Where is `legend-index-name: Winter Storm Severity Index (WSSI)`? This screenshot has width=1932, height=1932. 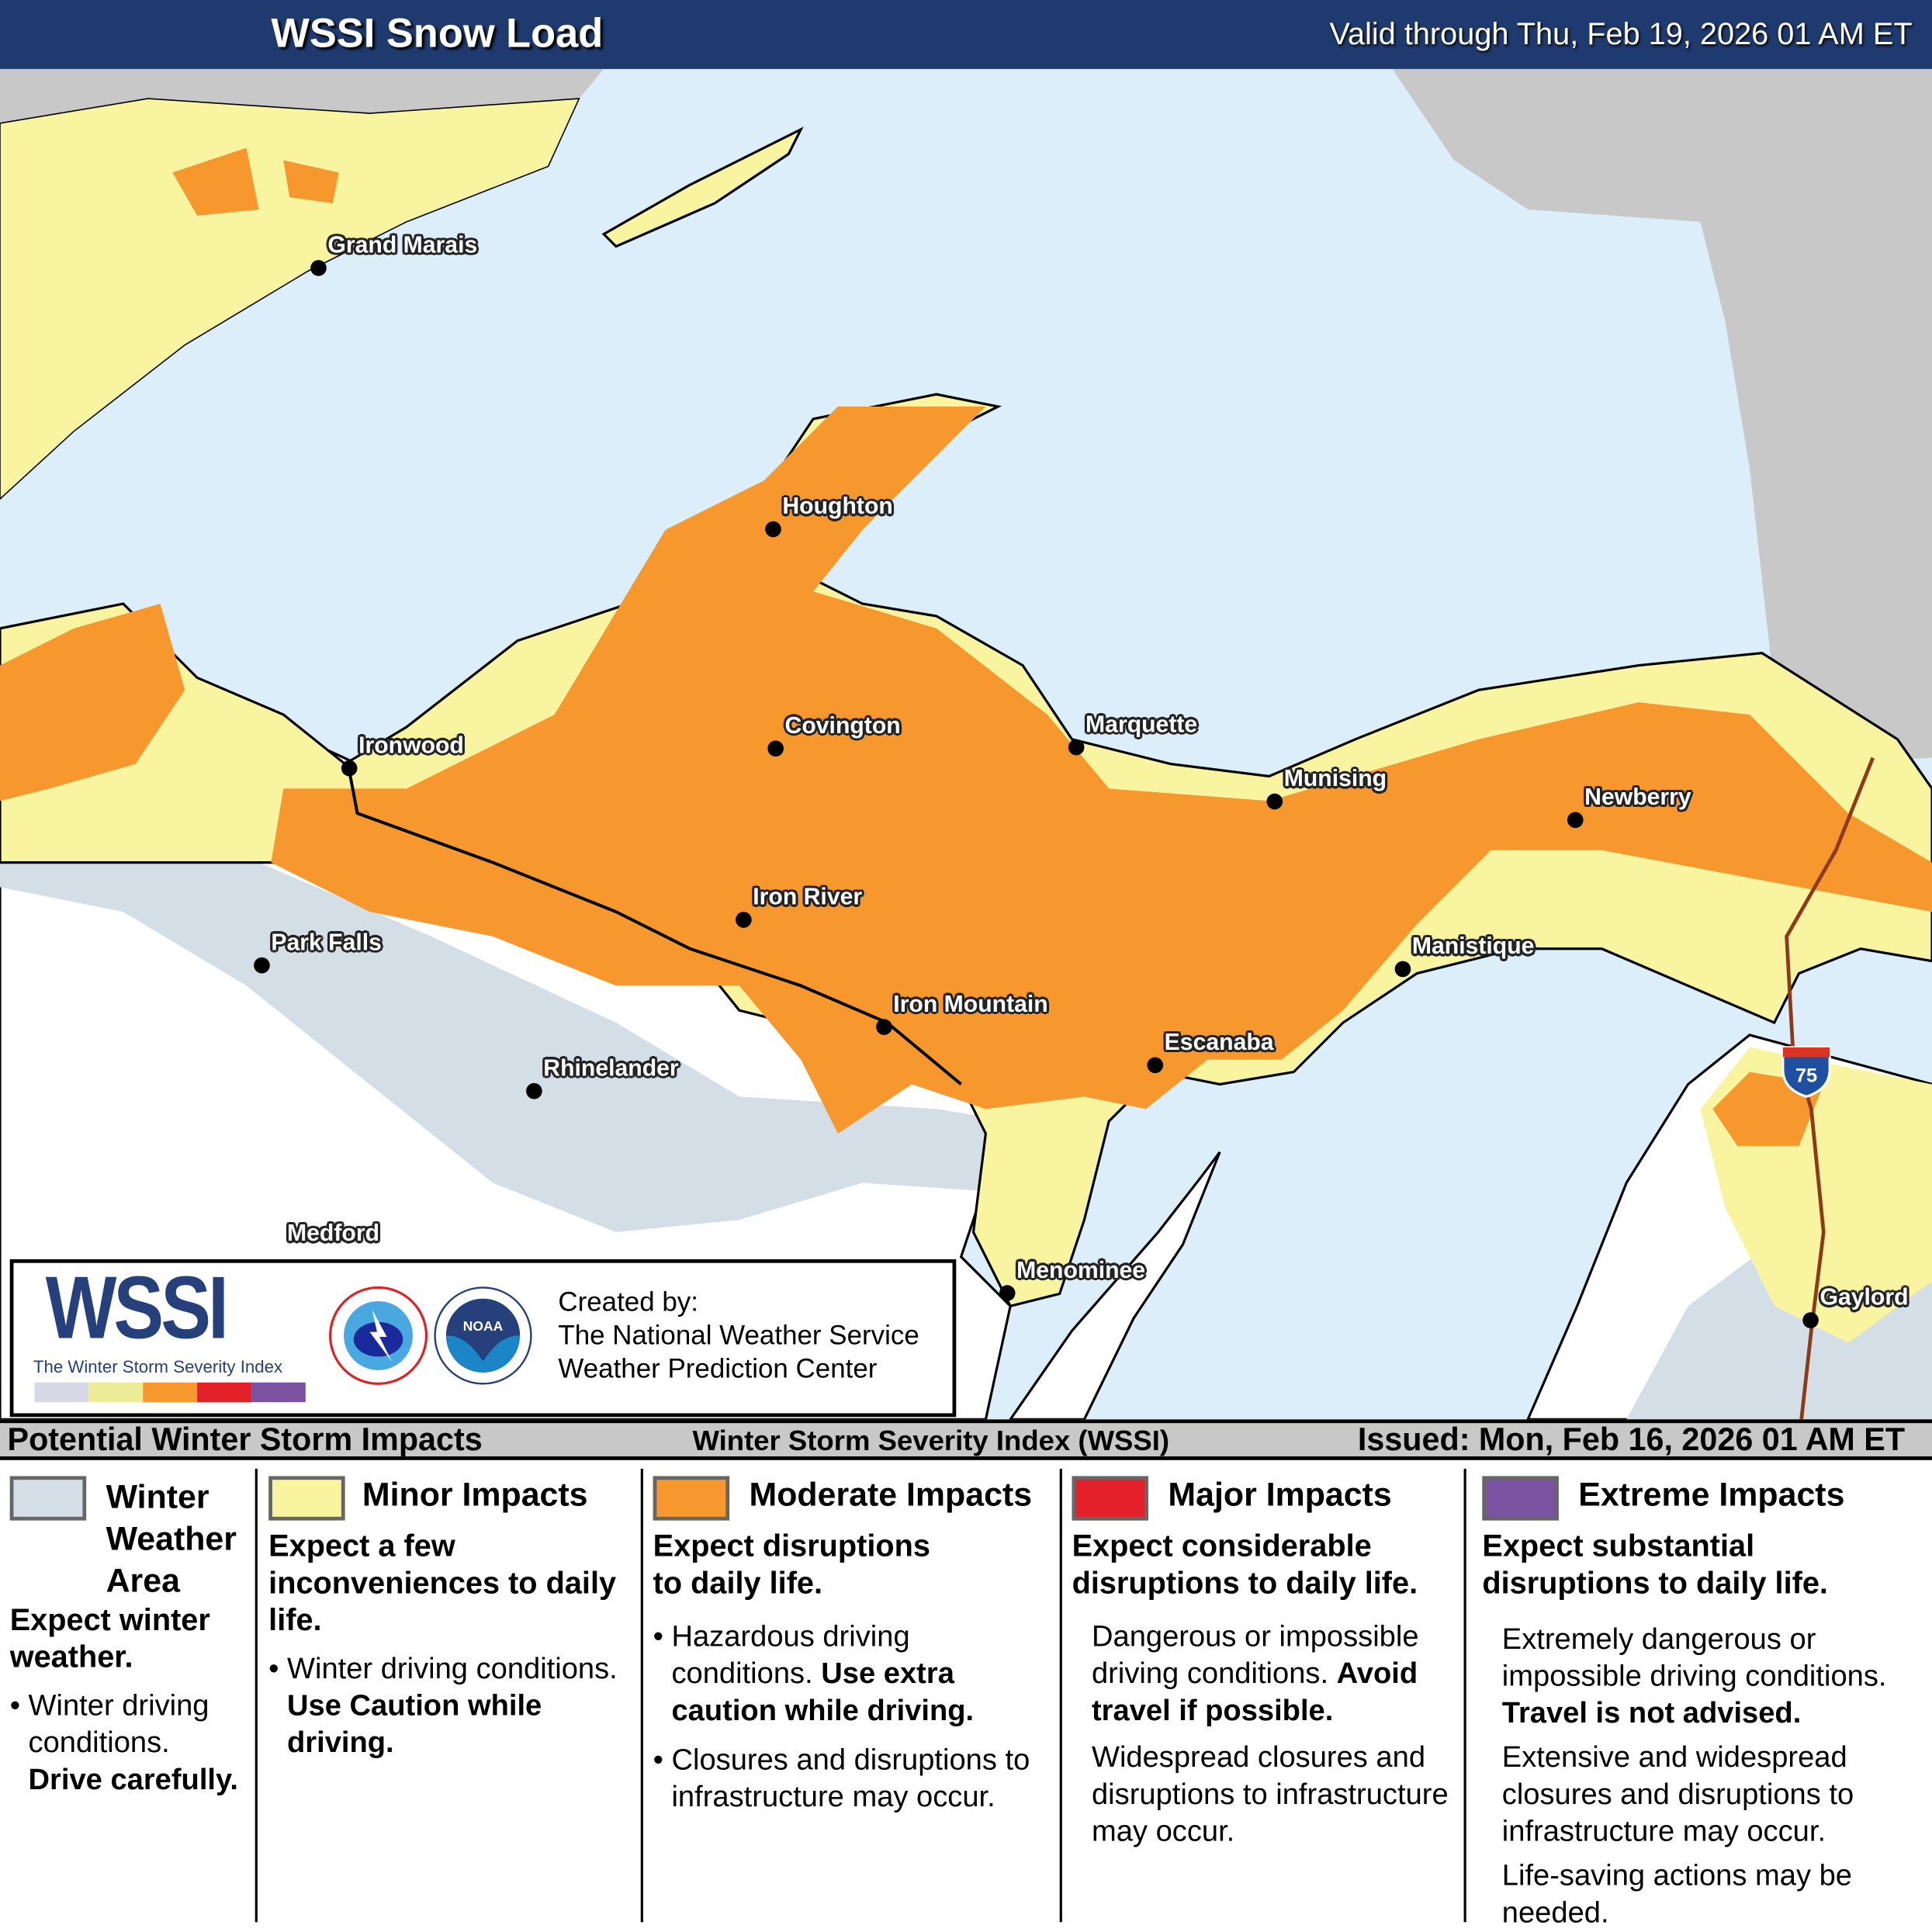
legend-index-name: Winter Storm Severity Index (WSSI) is located at coordinates (931, 1440).